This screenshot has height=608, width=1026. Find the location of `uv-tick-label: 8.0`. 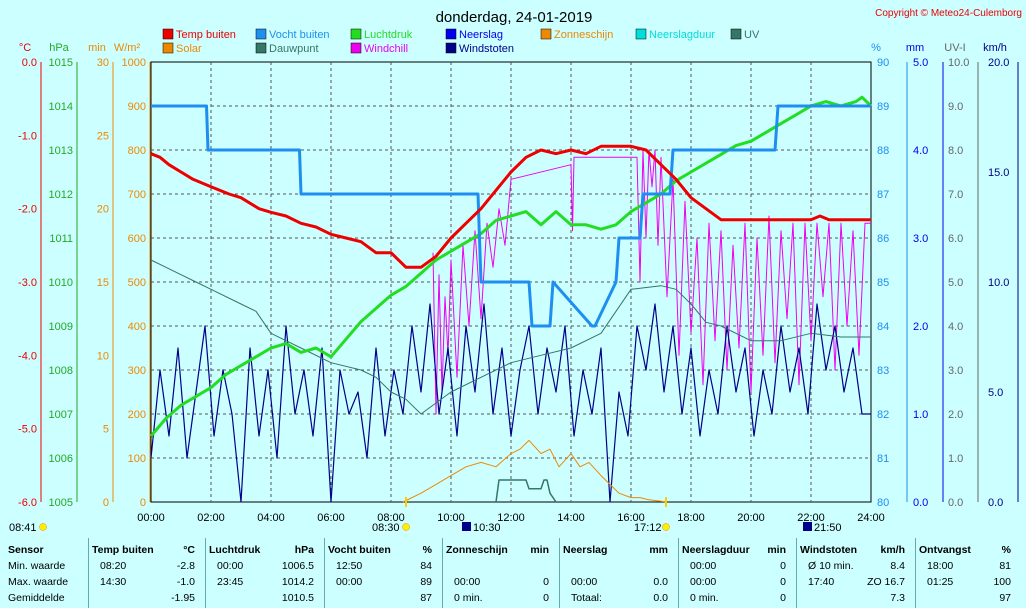

uv-tick-label: 8.0 is located at coordinates (955, 151).